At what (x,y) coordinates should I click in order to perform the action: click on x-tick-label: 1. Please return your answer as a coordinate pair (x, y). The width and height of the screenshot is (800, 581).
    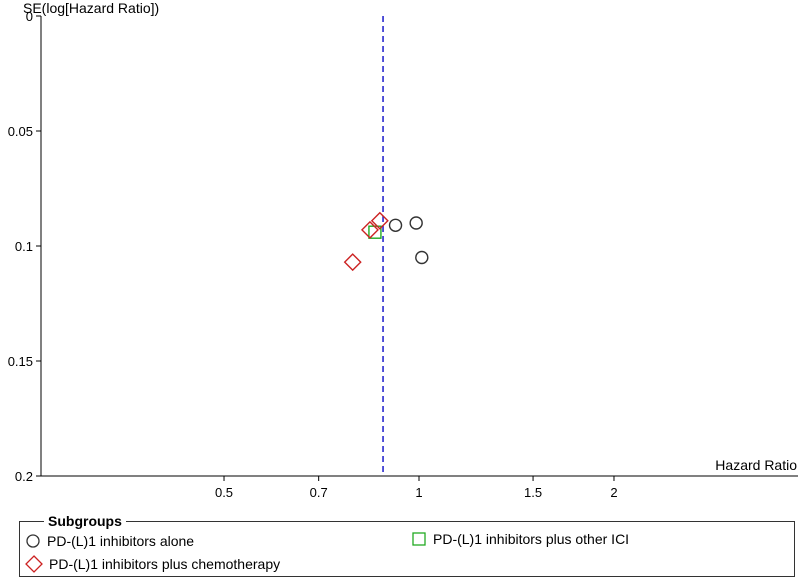
    Looking at the image, I should click on (418, 492).